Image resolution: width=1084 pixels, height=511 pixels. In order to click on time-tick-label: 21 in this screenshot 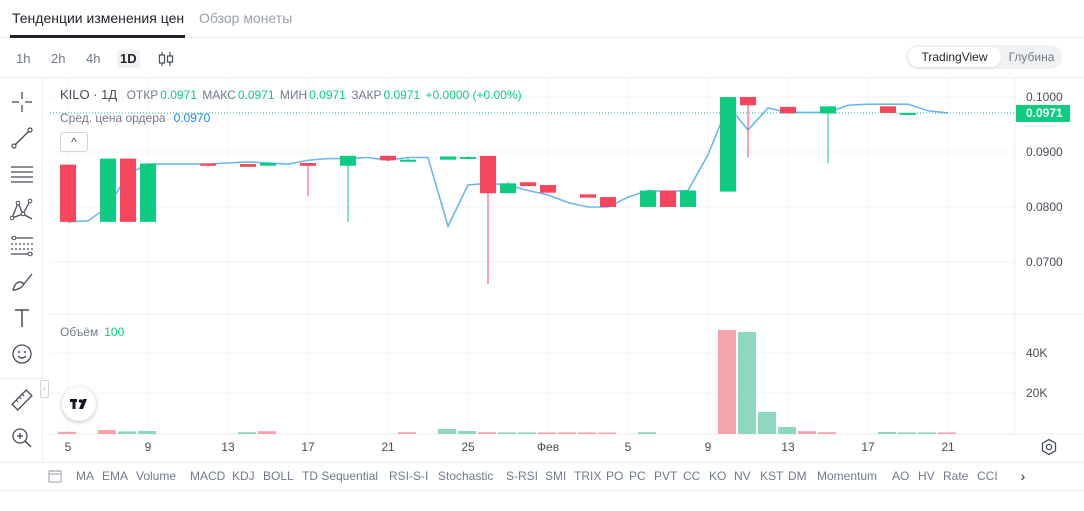, I will do `click(388, 447)`.